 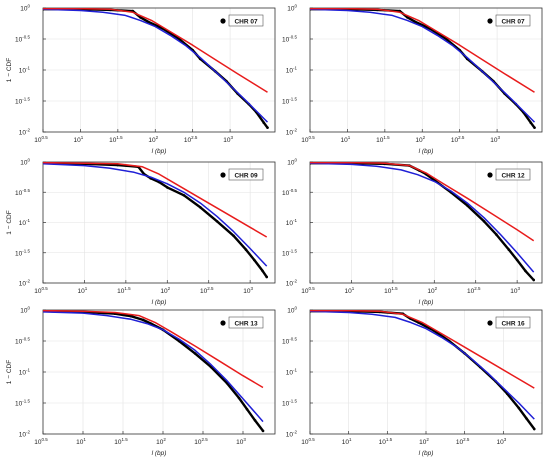 I want to click on legend-label: CHR 16, so click(x=513, y=323).